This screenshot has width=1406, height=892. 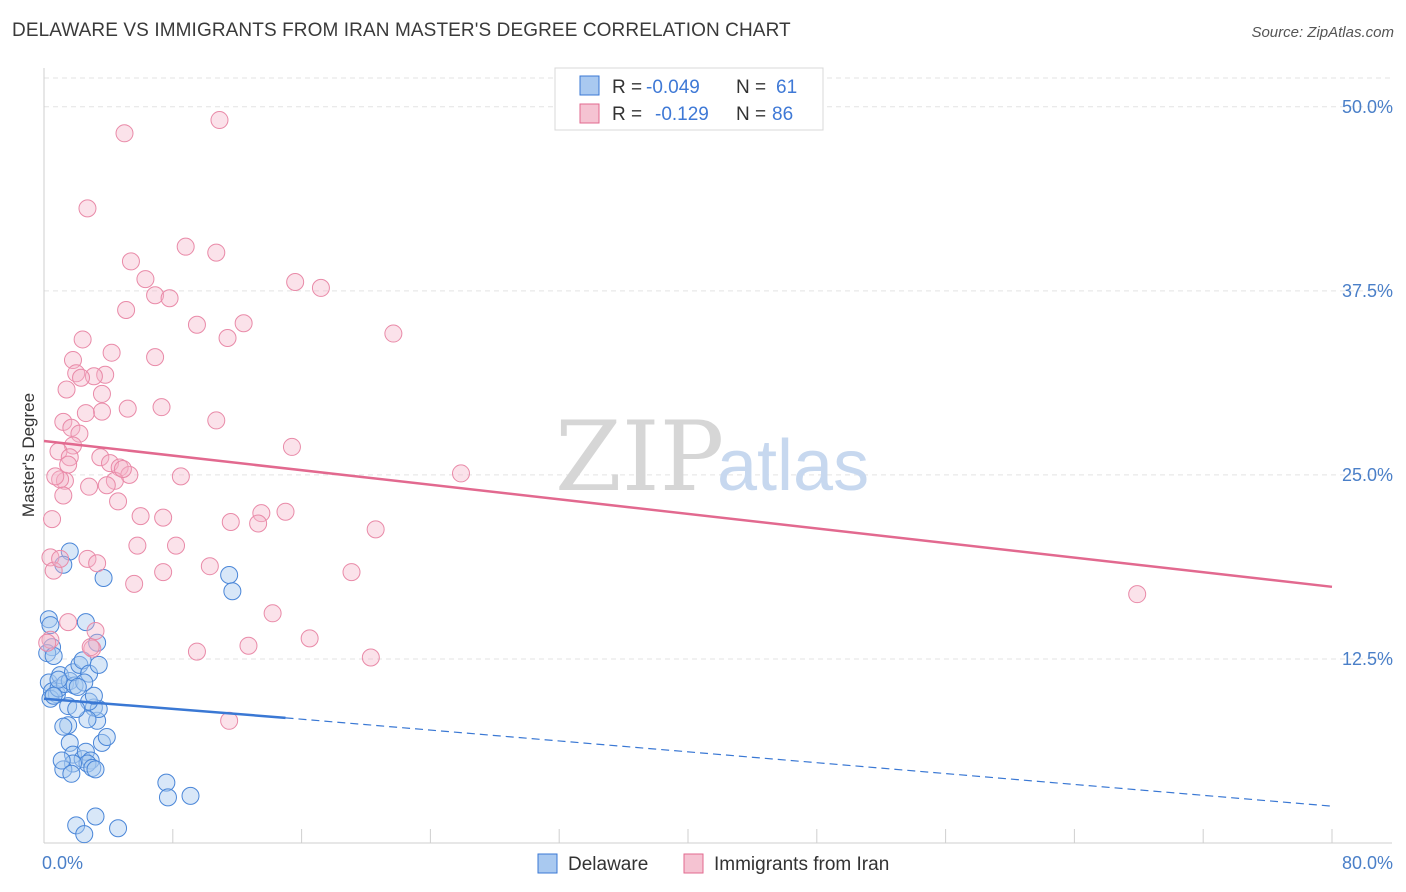 I want to click on legend-r-value-2: -0.129, so click(x=682, y=114).